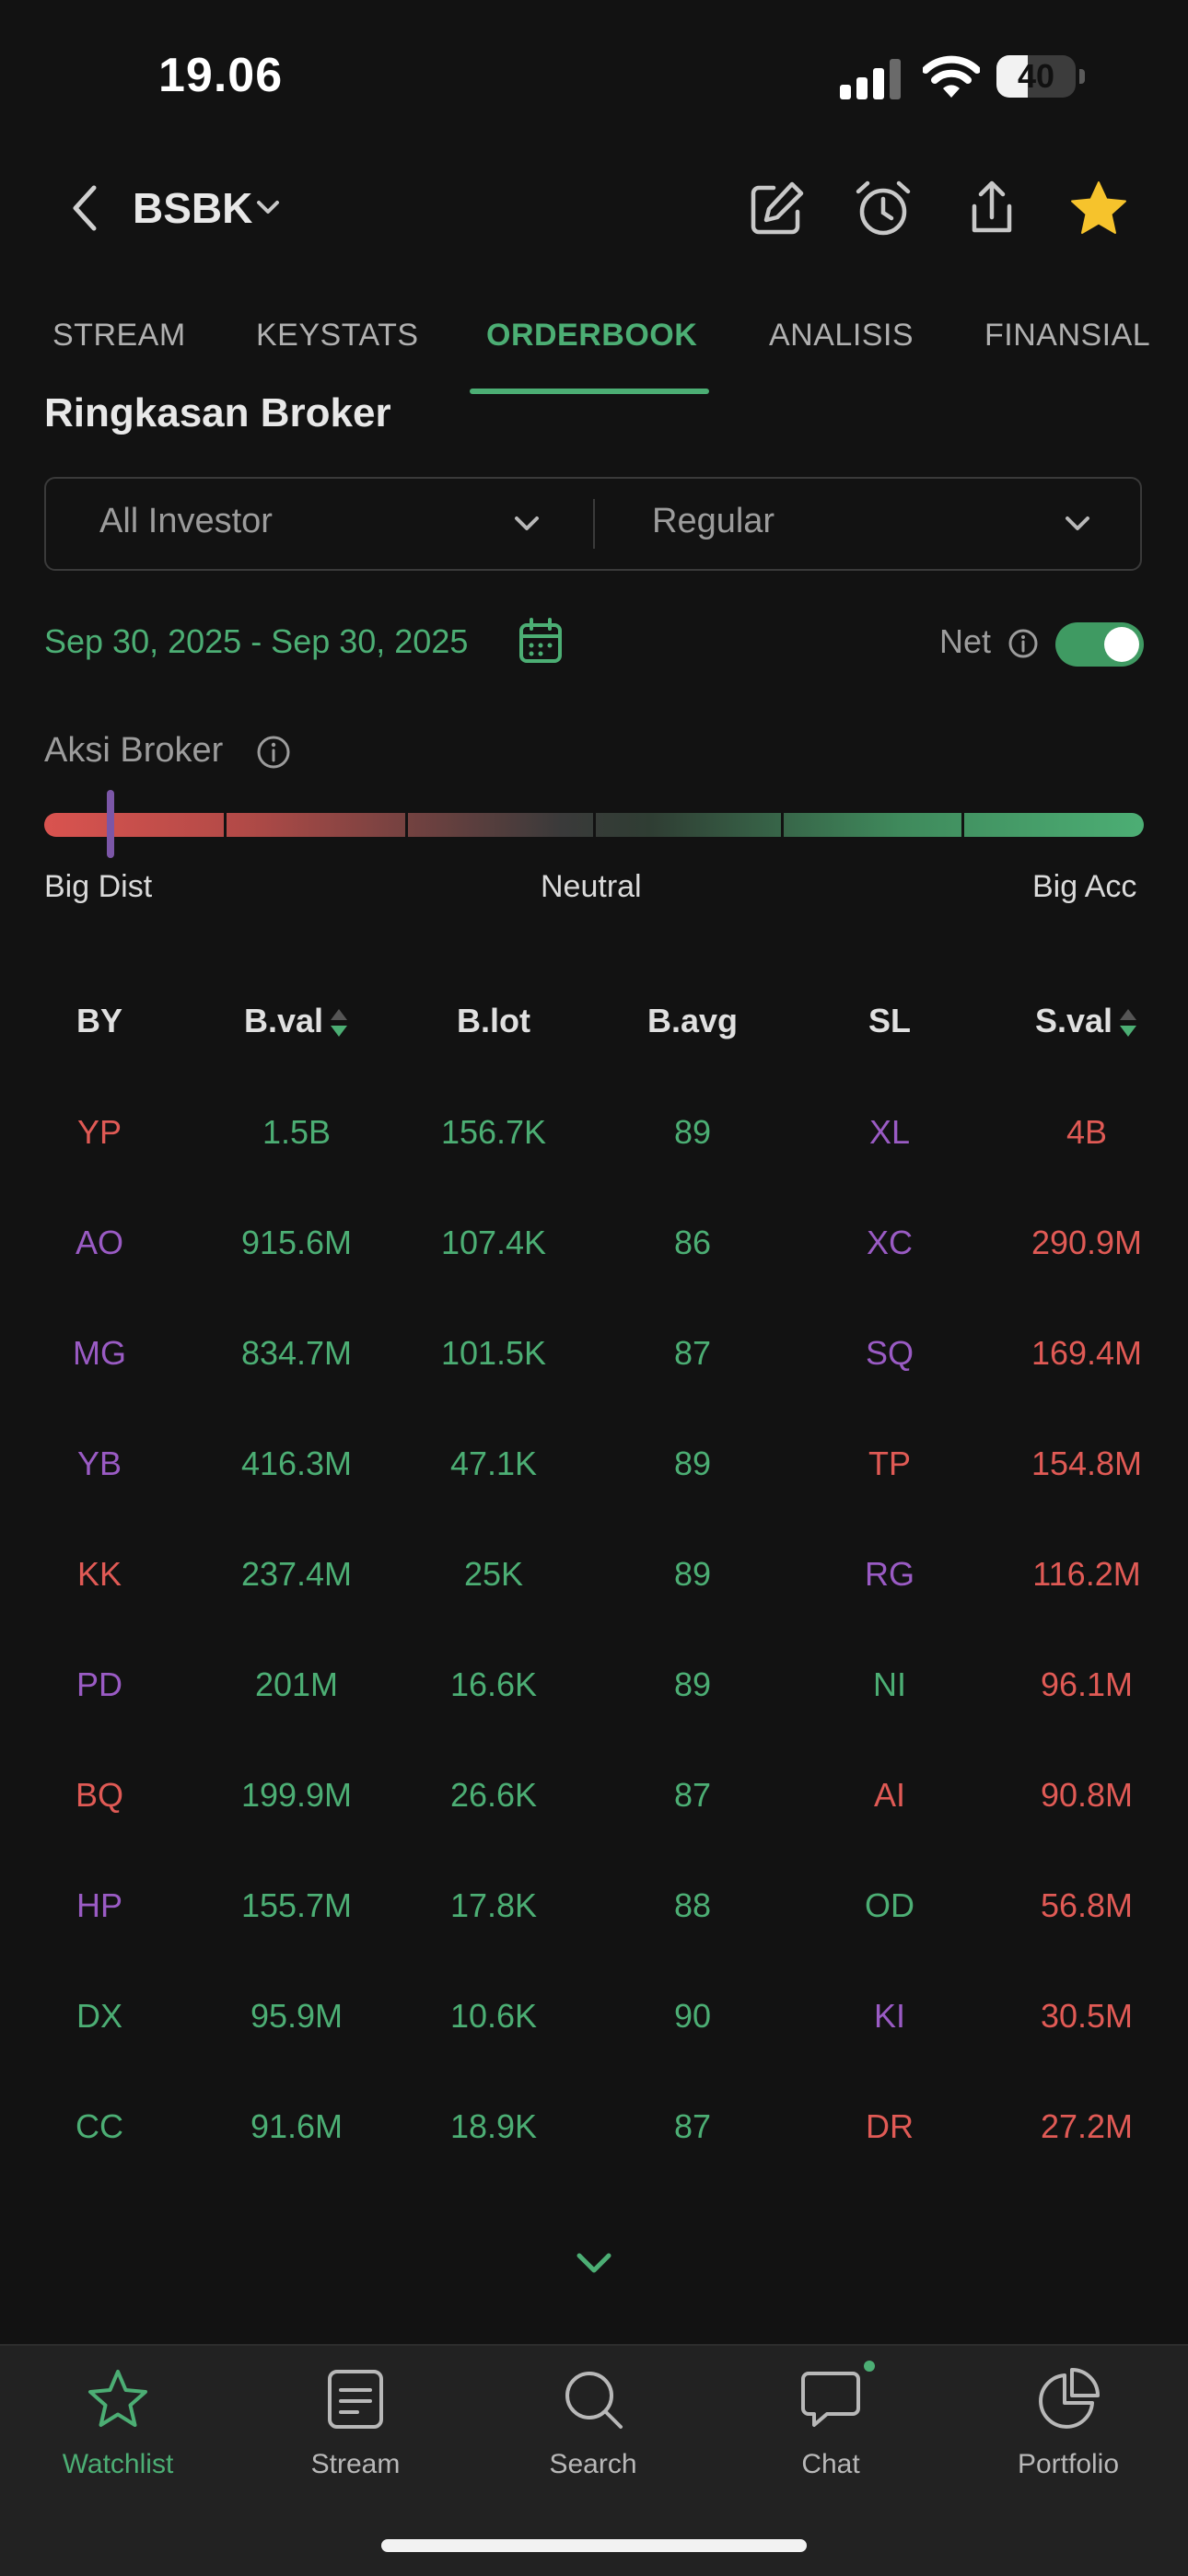 The height and width of the screenshot is (2576, 1188). I want to click on buy-lot: 16.6K, so click(493, 1684).